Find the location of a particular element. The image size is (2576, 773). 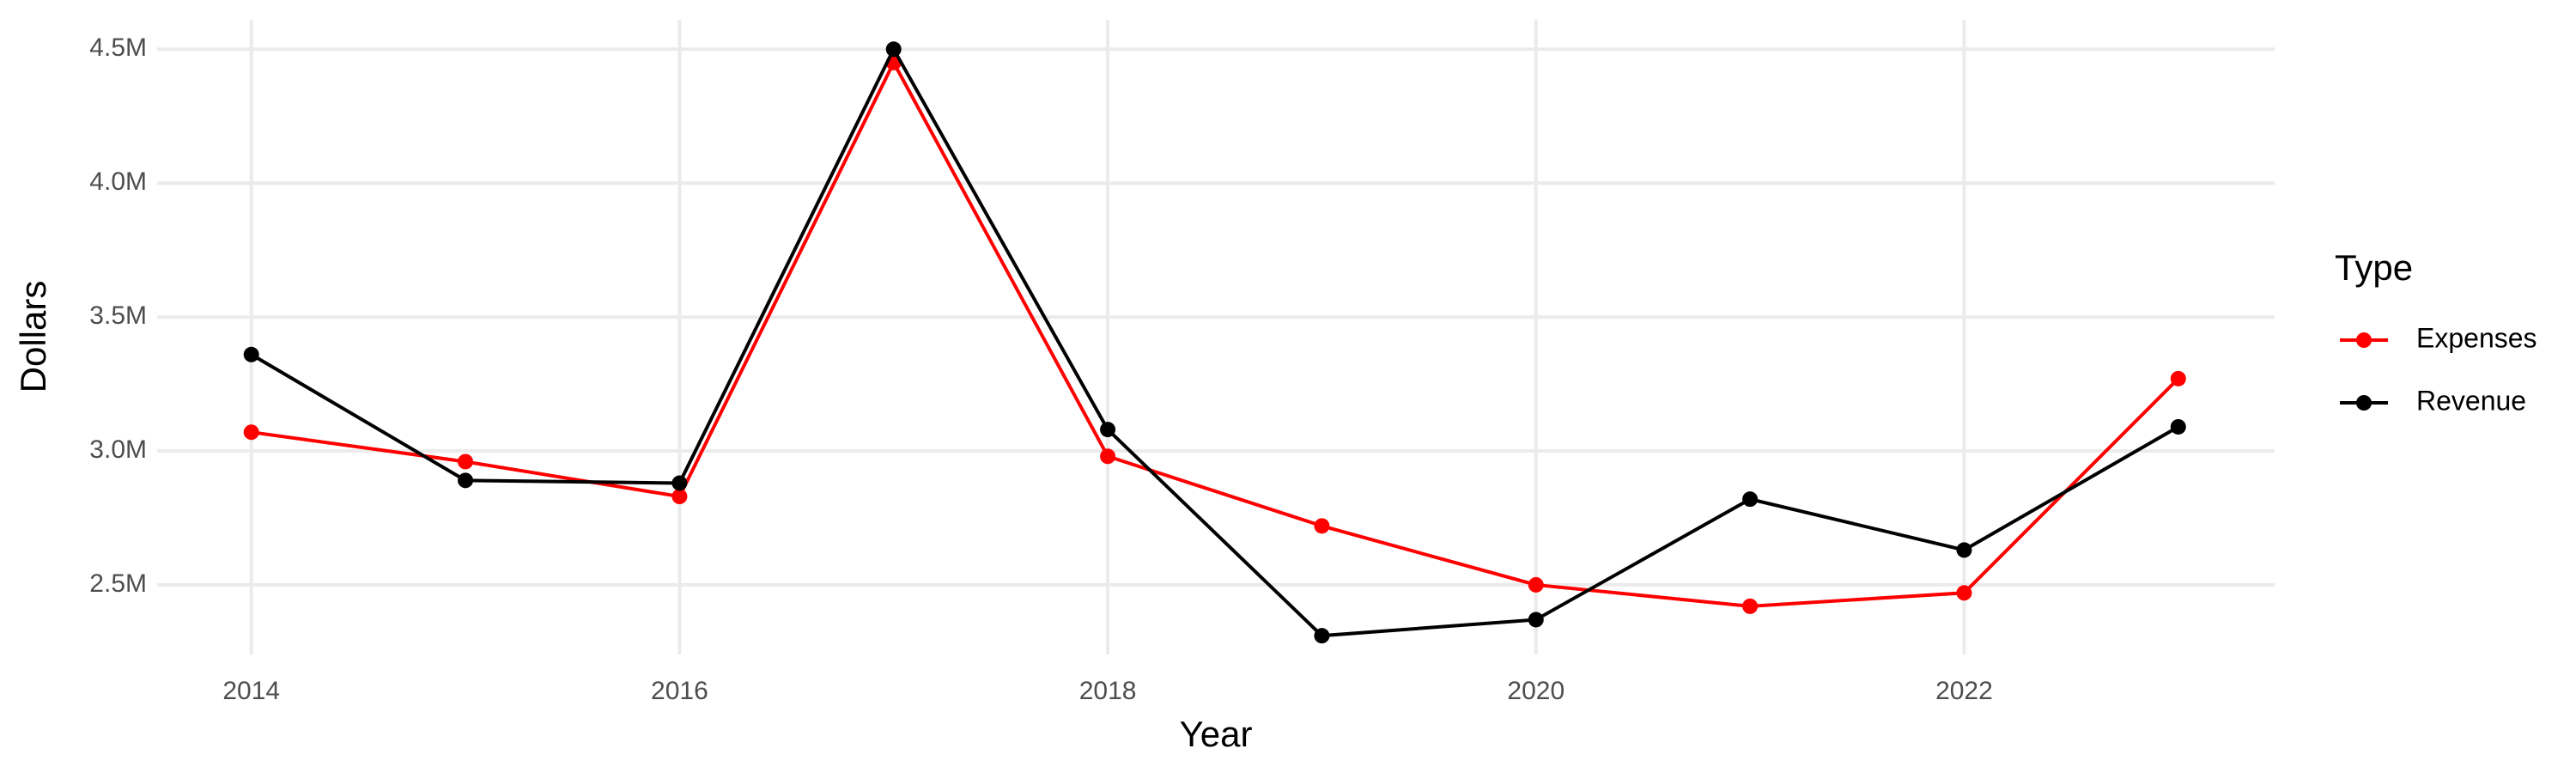

legend-title: Type is located at coordinates (2374, 267).